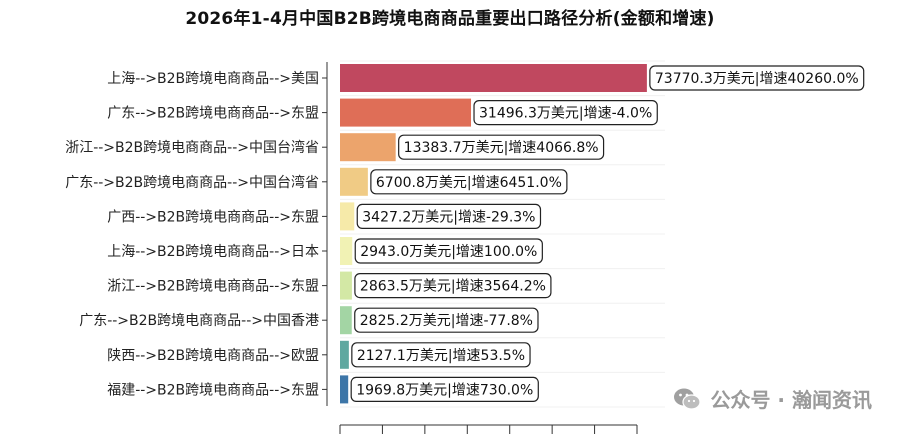 This screenshot has height=434, width=900. I want to click on data-label: 31496.3万美元|增速-4.0%, so click(565, 114).